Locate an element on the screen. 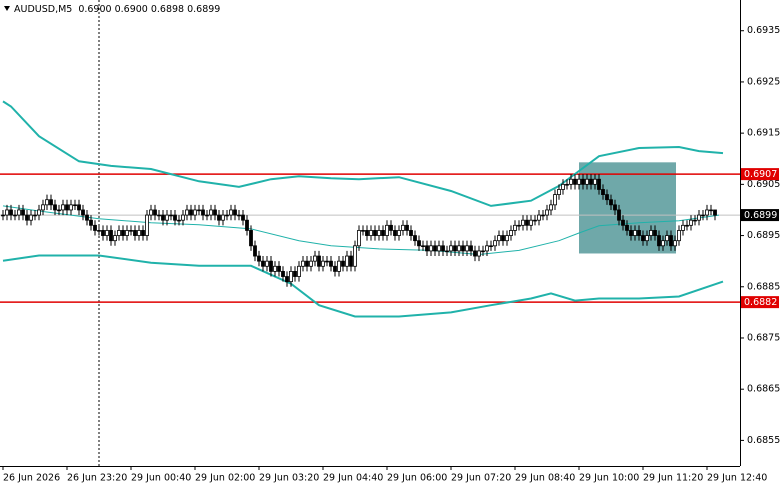  x-tick-label: 29 Jun 07:20 is located at coordinates (481, 478).